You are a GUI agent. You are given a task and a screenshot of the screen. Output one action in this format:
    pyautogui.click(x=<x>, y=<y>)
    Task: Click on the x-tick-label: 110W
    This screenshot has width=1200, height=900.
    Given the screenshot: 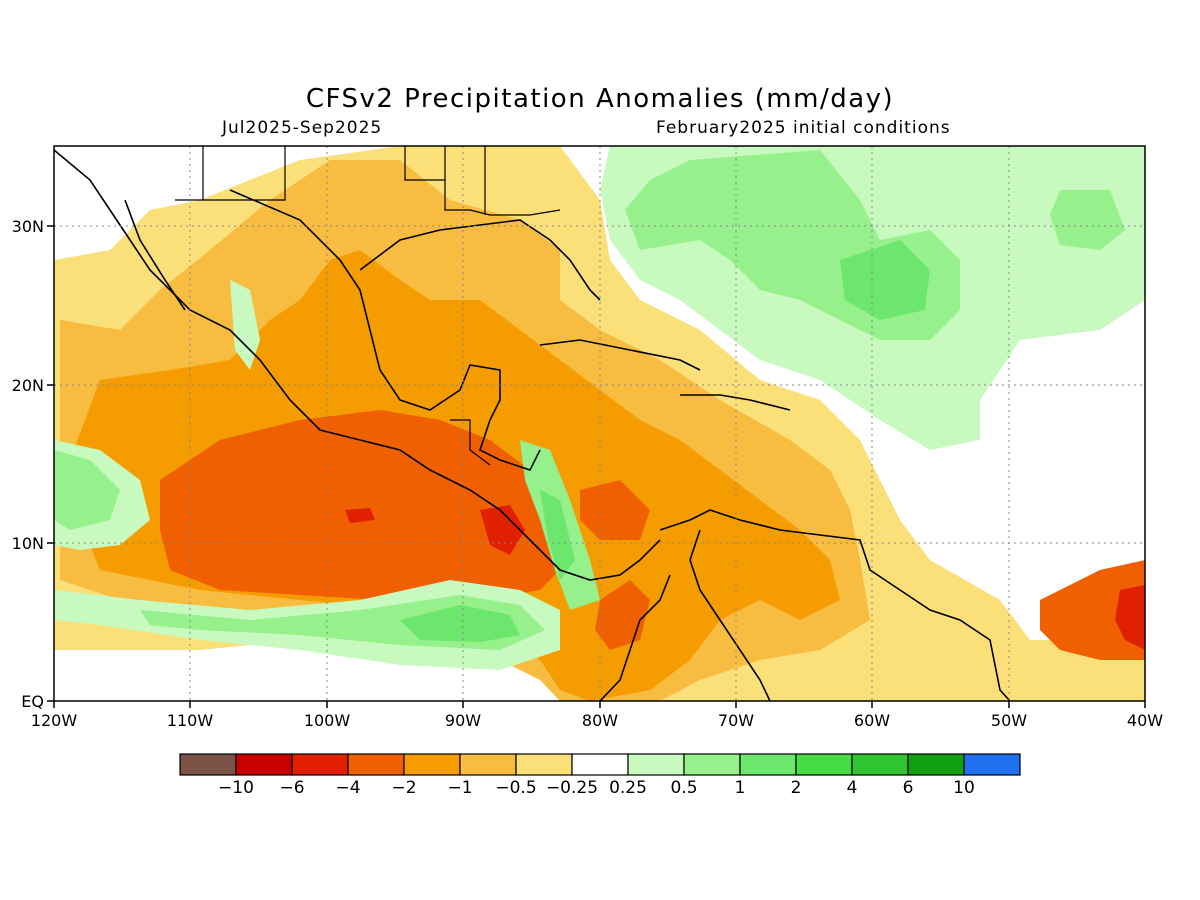 What is the action you would take?
    pyautogui.click(x=190, y=720)
    